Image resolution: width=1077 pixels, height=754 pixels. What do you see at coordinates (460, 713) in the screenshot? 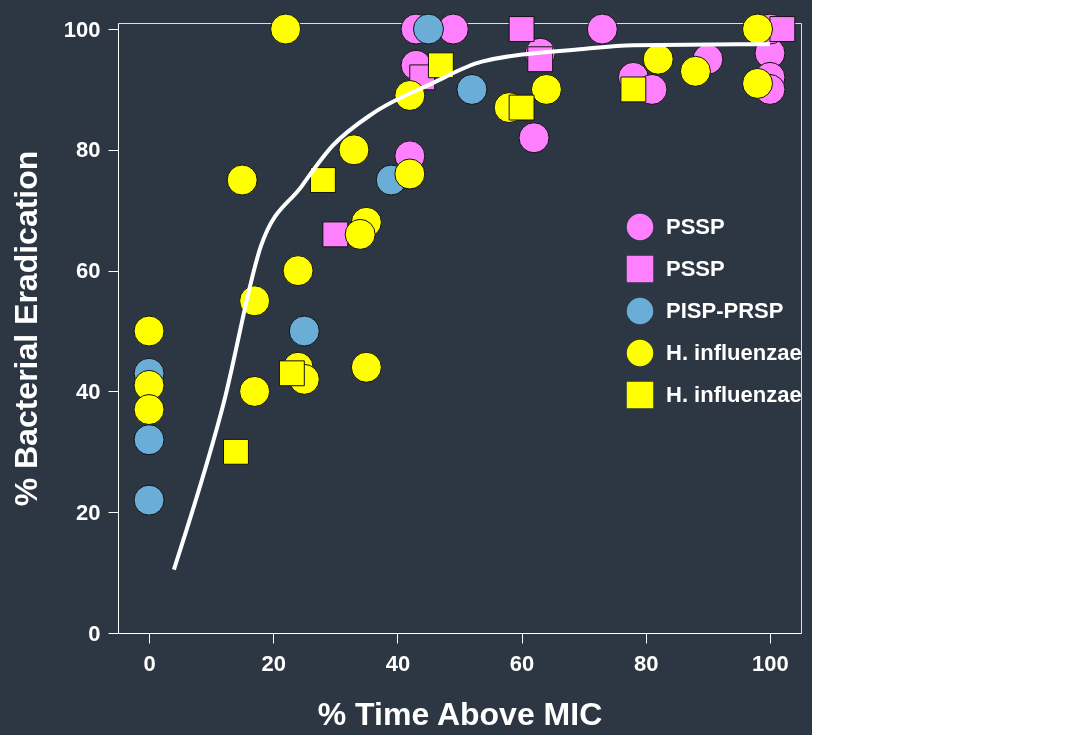
I see `x-axis-title: % Time Above MIC` at bounding box center [460, 713].